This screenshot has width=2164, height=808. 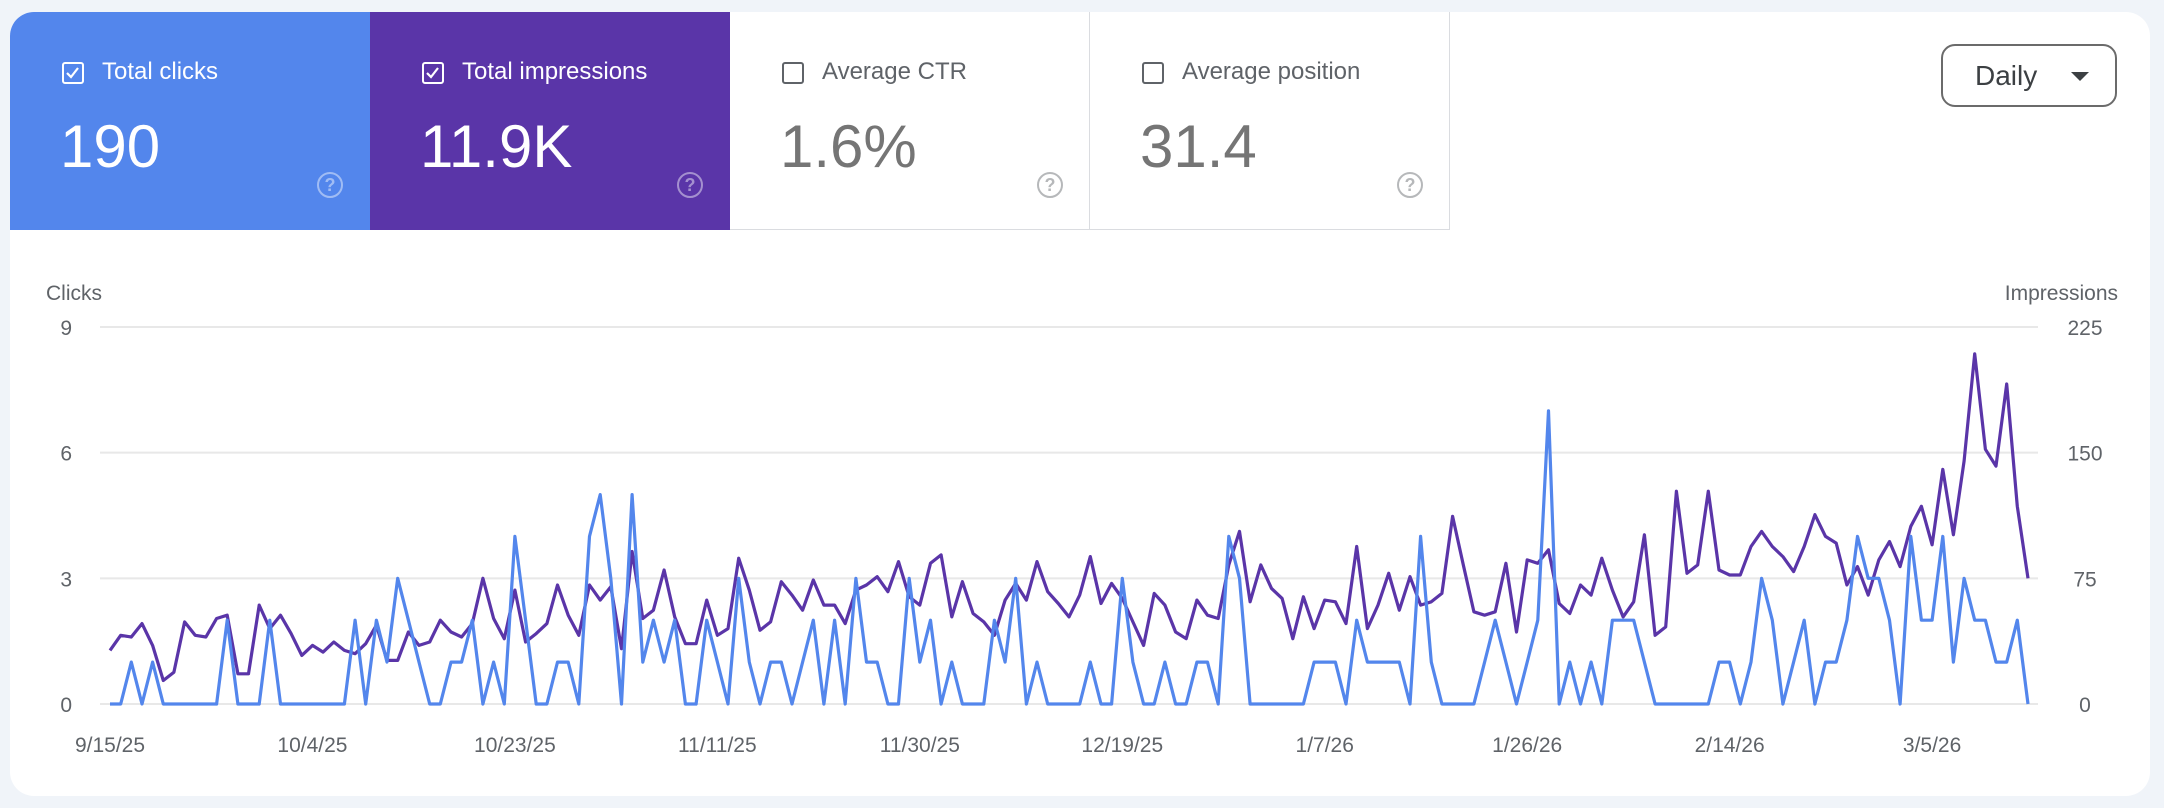 I want to click on metric-tile-average-position: Average position 31.4 ?, so click(x=1270, y=121).